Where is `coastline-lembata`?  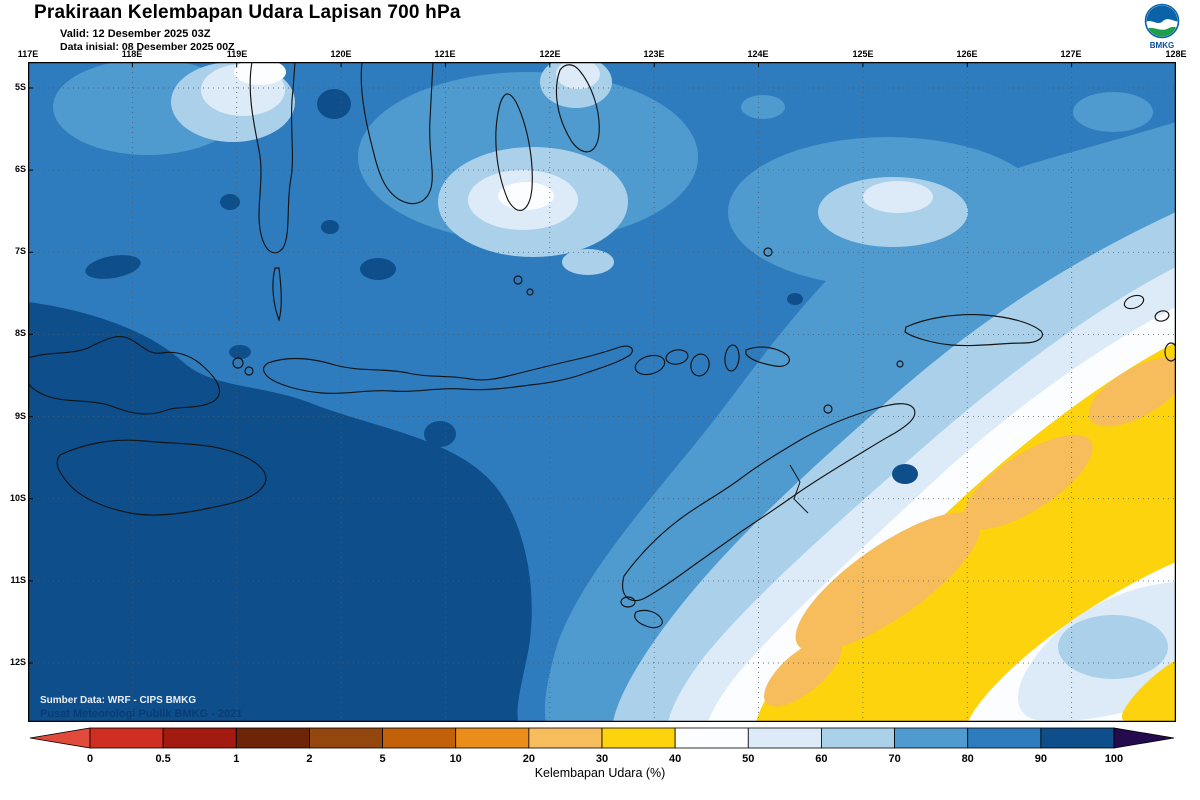
coastline-lembata is located at coordinates (650, 365).